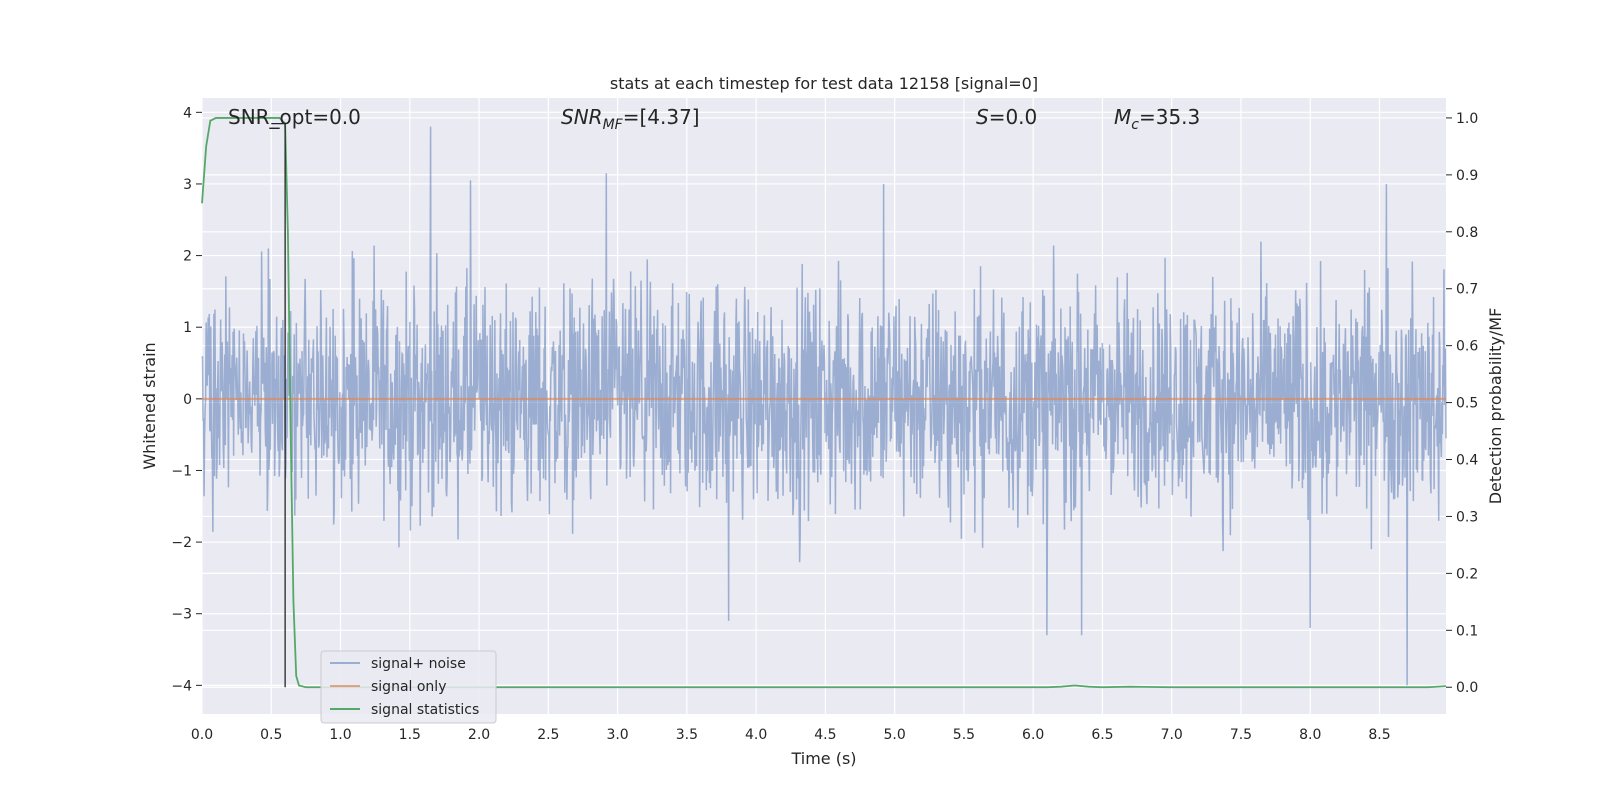 Image resolution: width=1600 pixels, height=800 pixels. What do you see at coordinates (825, 735) in the screenshot?
I see `x-tick-label: 4.5` at bounding box center [825, 735].